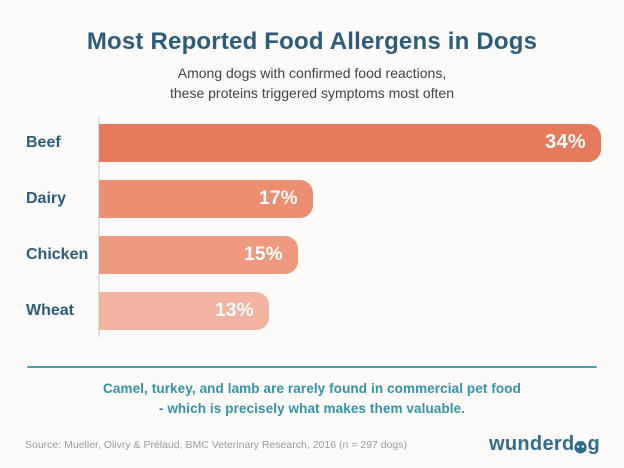 The image size is (624, 468). Describe the element at coordinates (50, 310) in the screenshot. I see `category-label-wheat: Wheat` at that location.